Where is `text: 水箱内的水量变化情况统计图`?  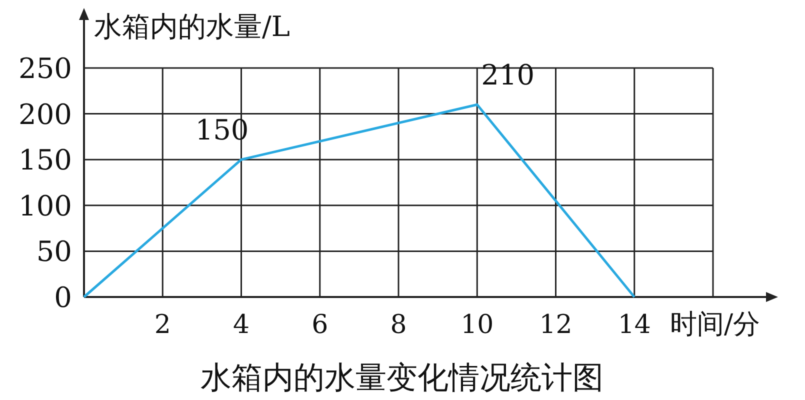
text: 水箱内的水量变化情况统计图 is located at coordinates (402, 378).